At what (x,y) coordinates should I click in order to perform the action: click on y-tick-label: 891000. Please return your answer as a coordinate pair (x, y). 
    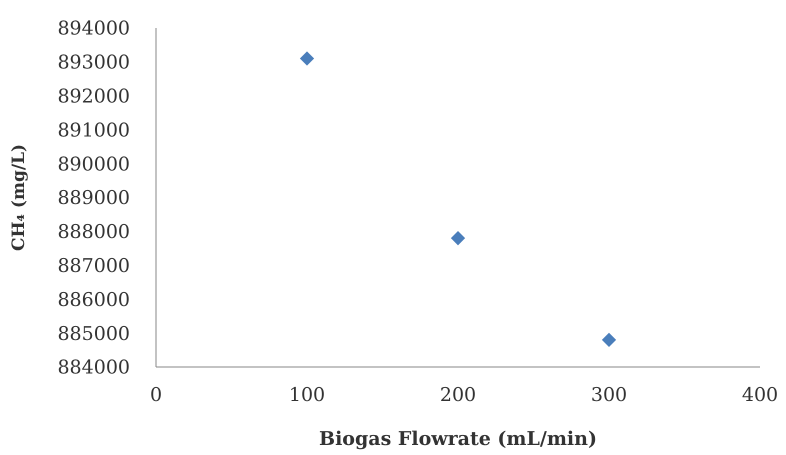
    Looking at the image, I should click on (93, 130).